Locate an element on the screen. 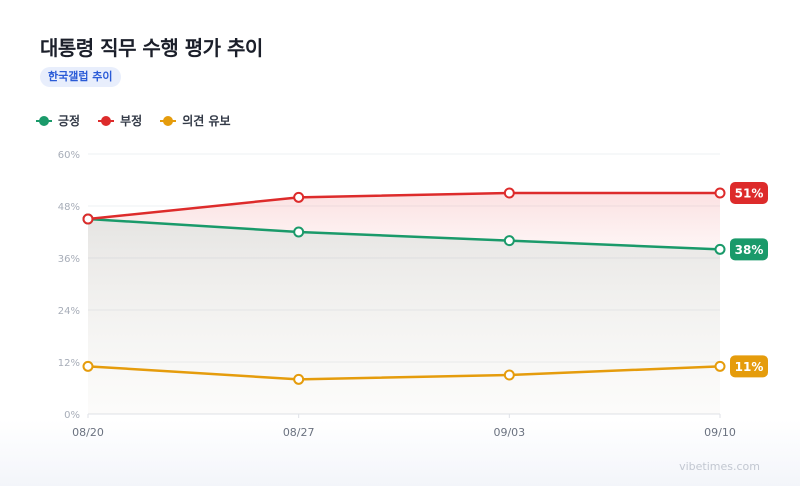 This screenshot has height=486, width=800. end-label-positive: 38% is located at coordinates (749, 249).